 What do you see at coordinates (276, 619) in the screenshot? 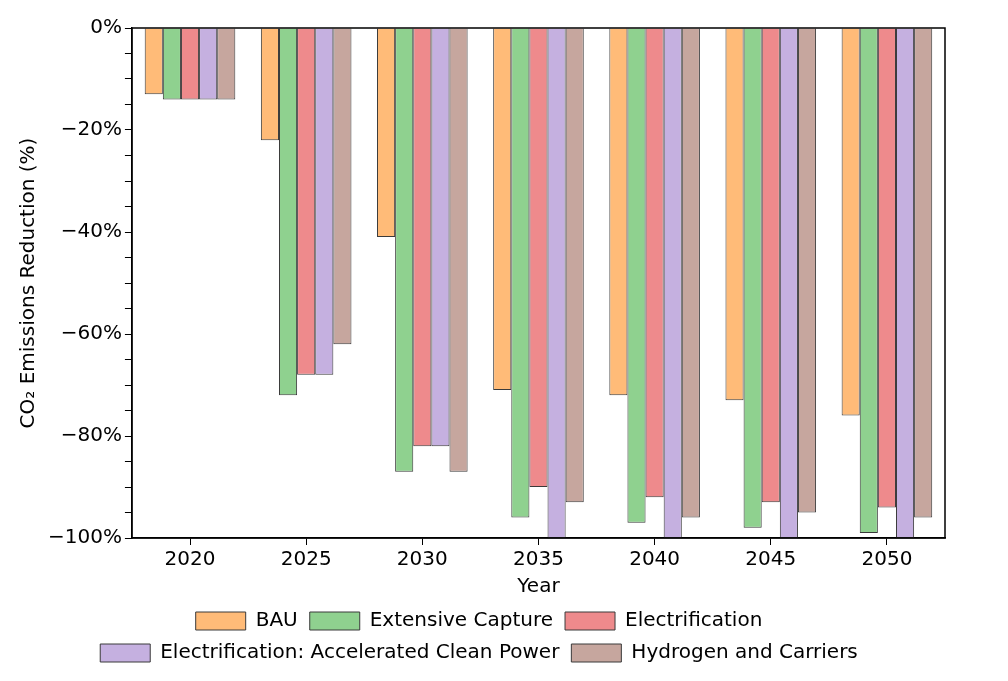
I see `legend-label: BAU` at bounding box center [276, 619].